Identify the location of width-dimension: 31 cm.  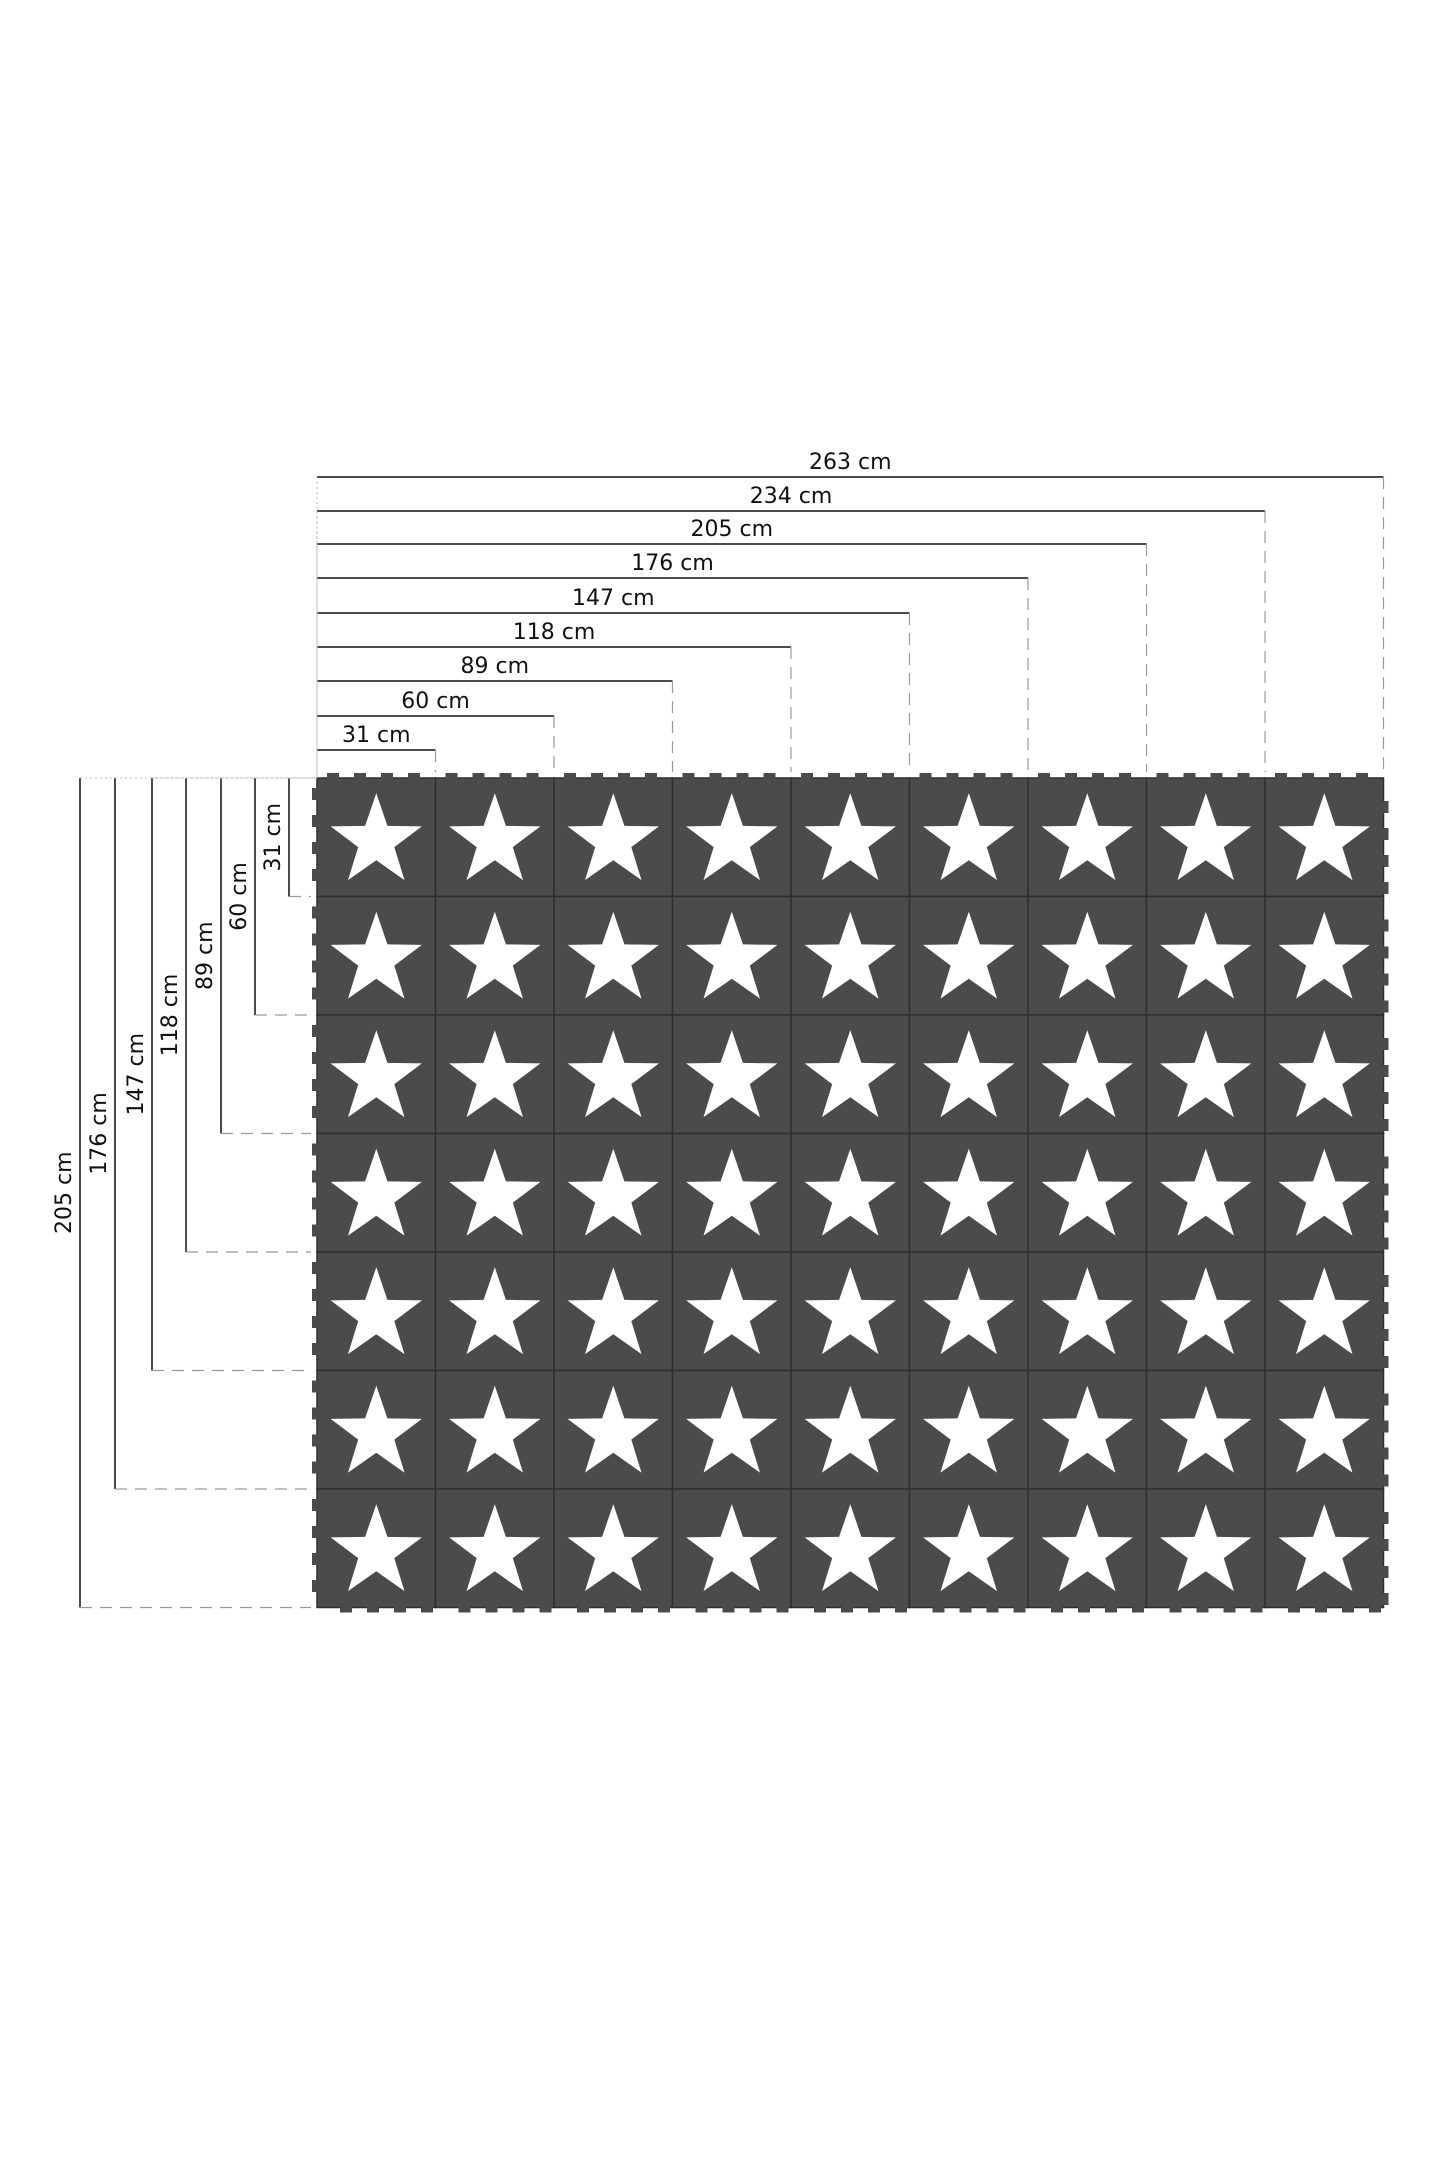
(376, 750).